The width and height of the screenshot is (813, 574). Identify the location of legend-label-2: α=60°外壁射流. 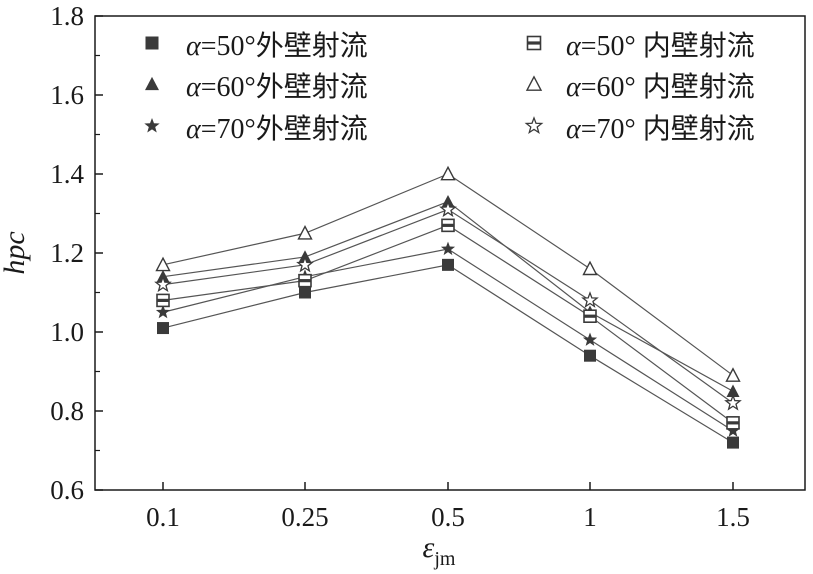
(277, 87).